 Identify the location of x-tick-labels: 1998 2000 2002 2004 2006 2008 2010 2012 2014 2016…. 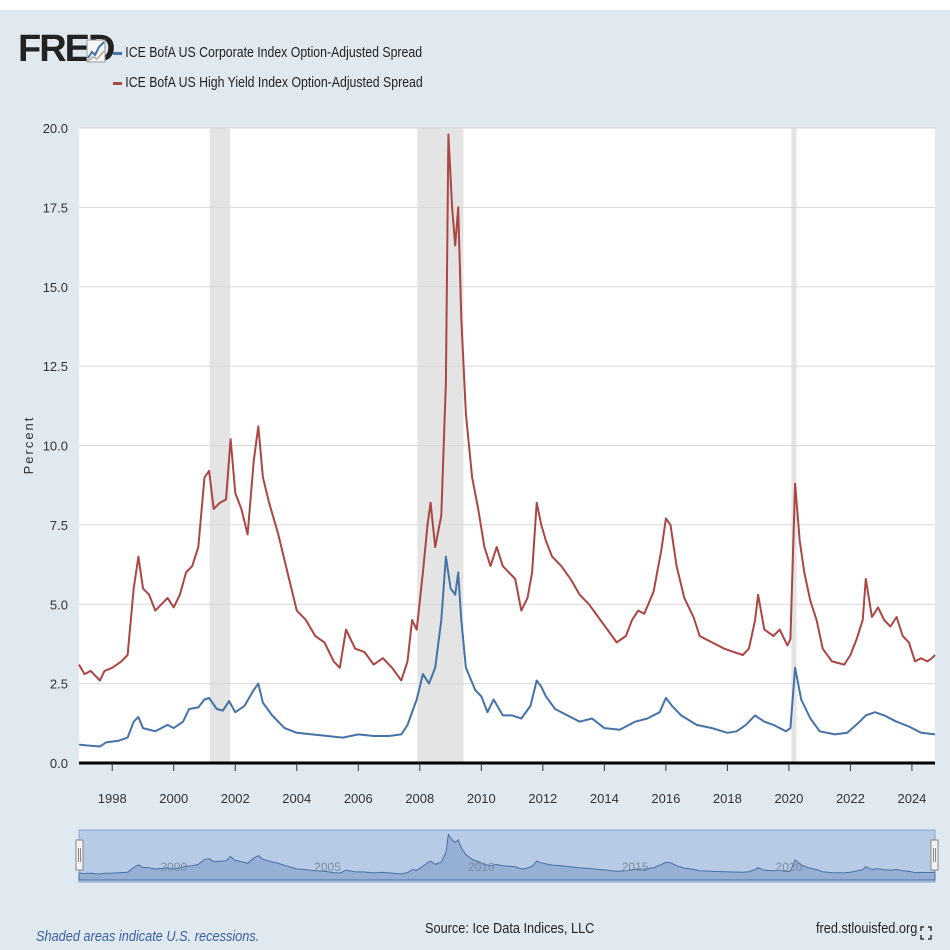
(512, 784).